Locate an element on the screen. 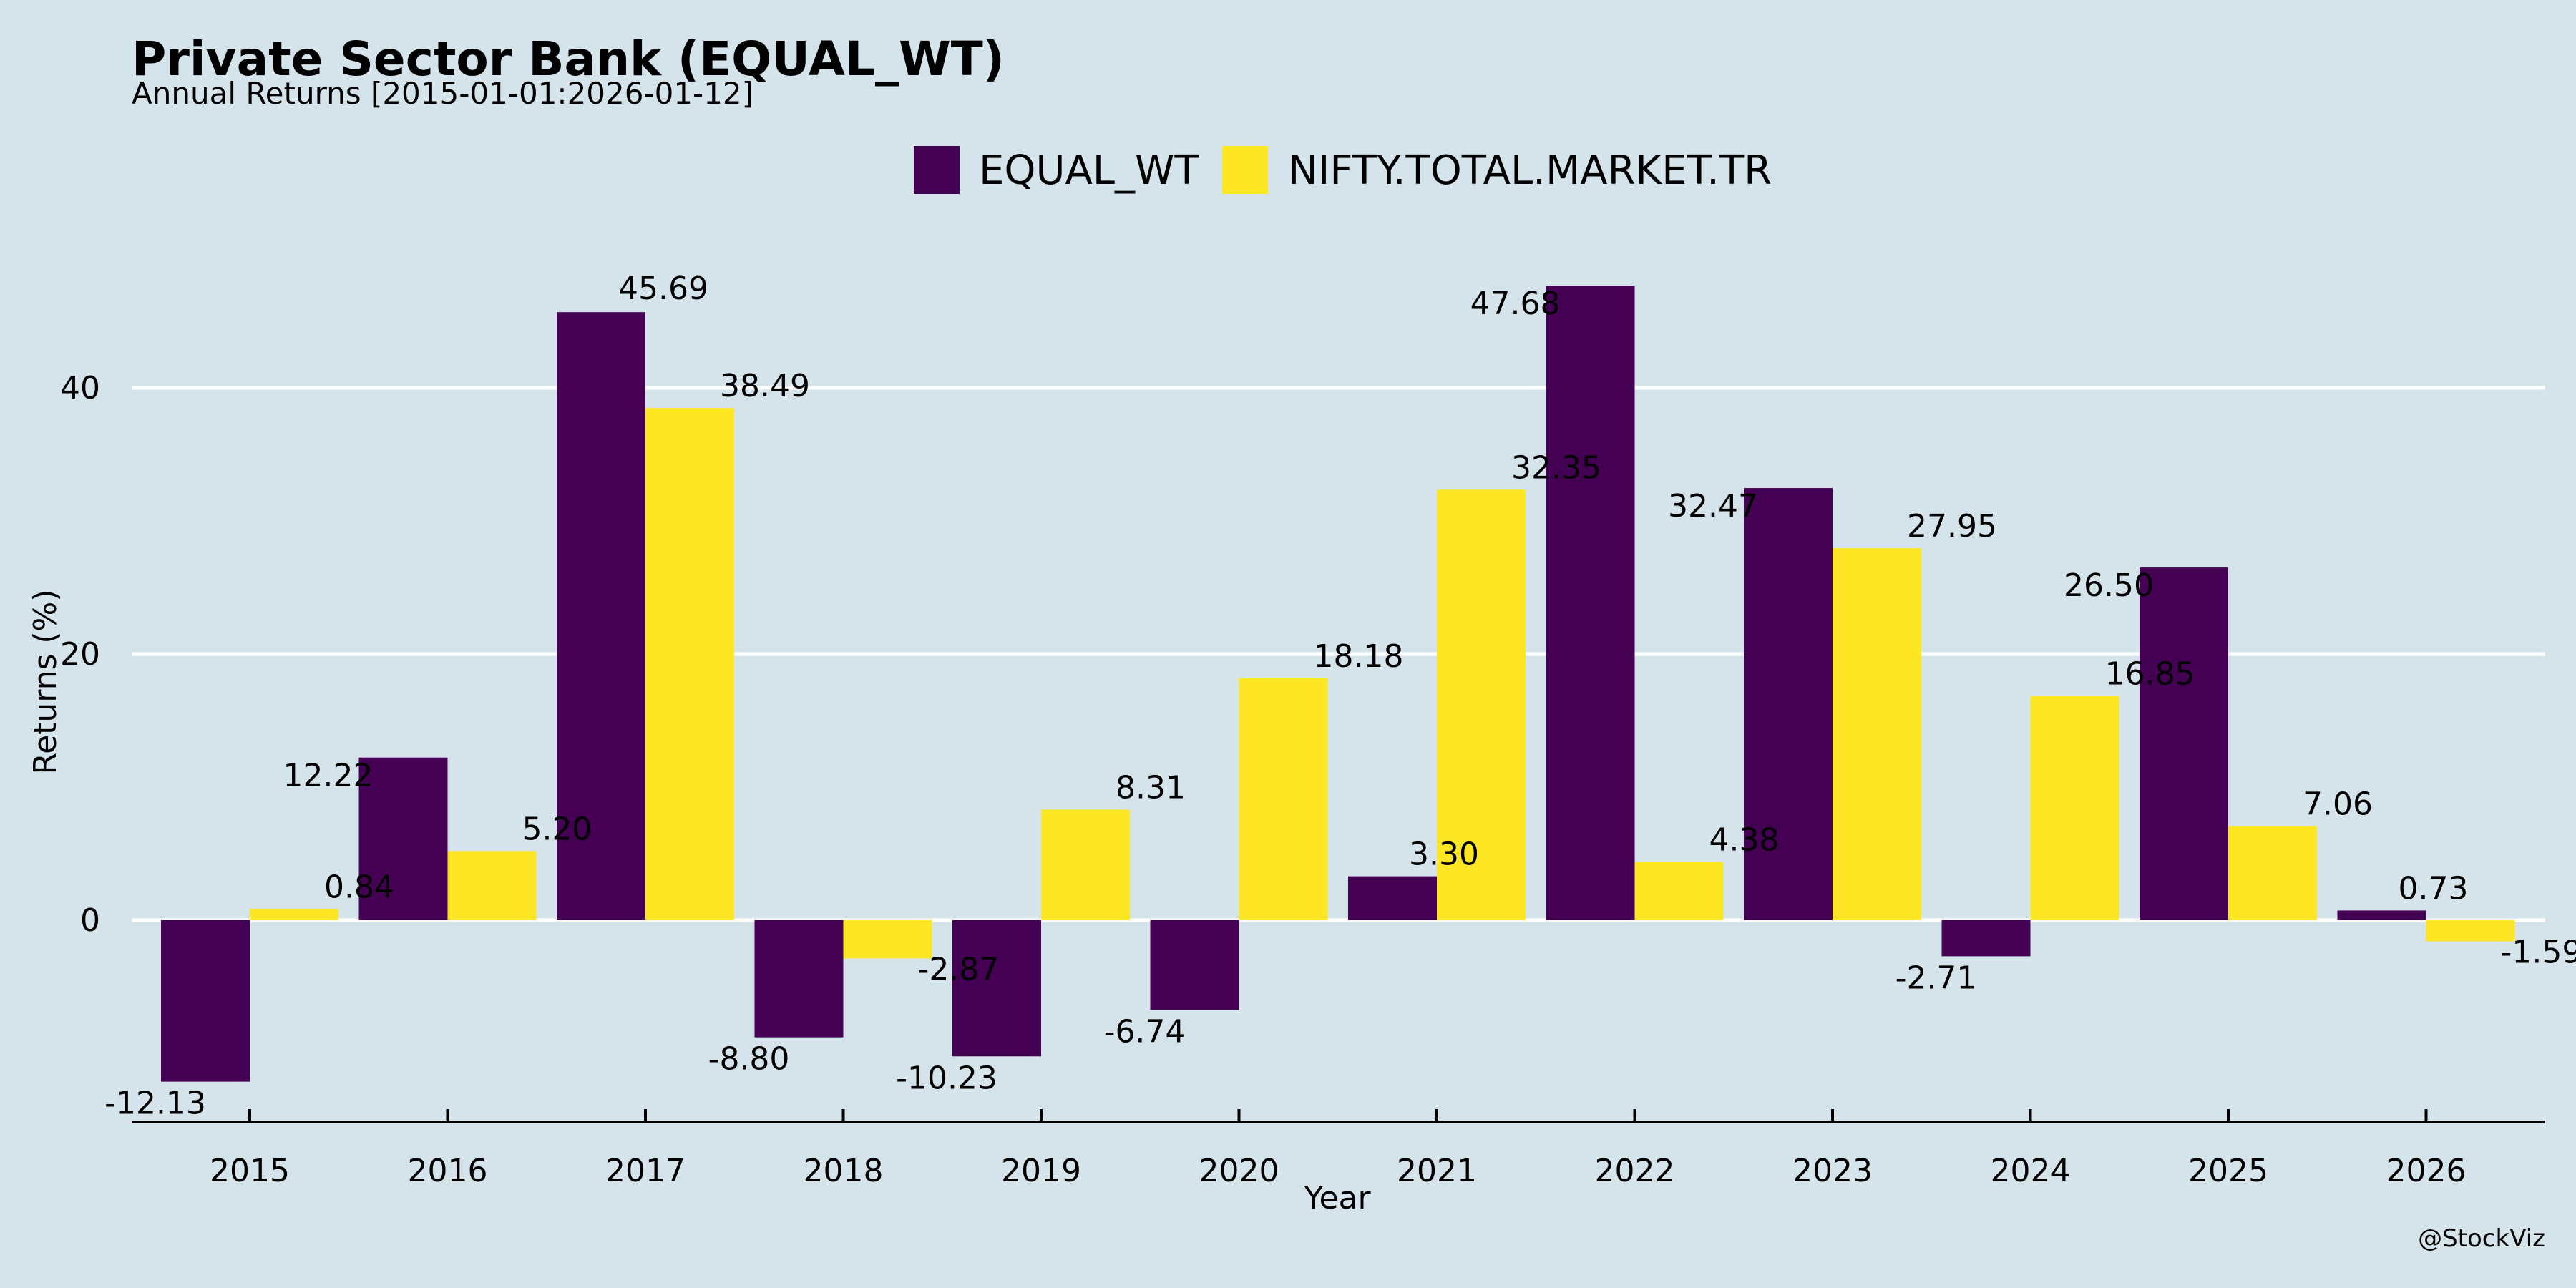 Image resolution: width=2576 pixels, height=1288 pixels. x-tick-label: 2018 is located at coordinates (844, 1171).